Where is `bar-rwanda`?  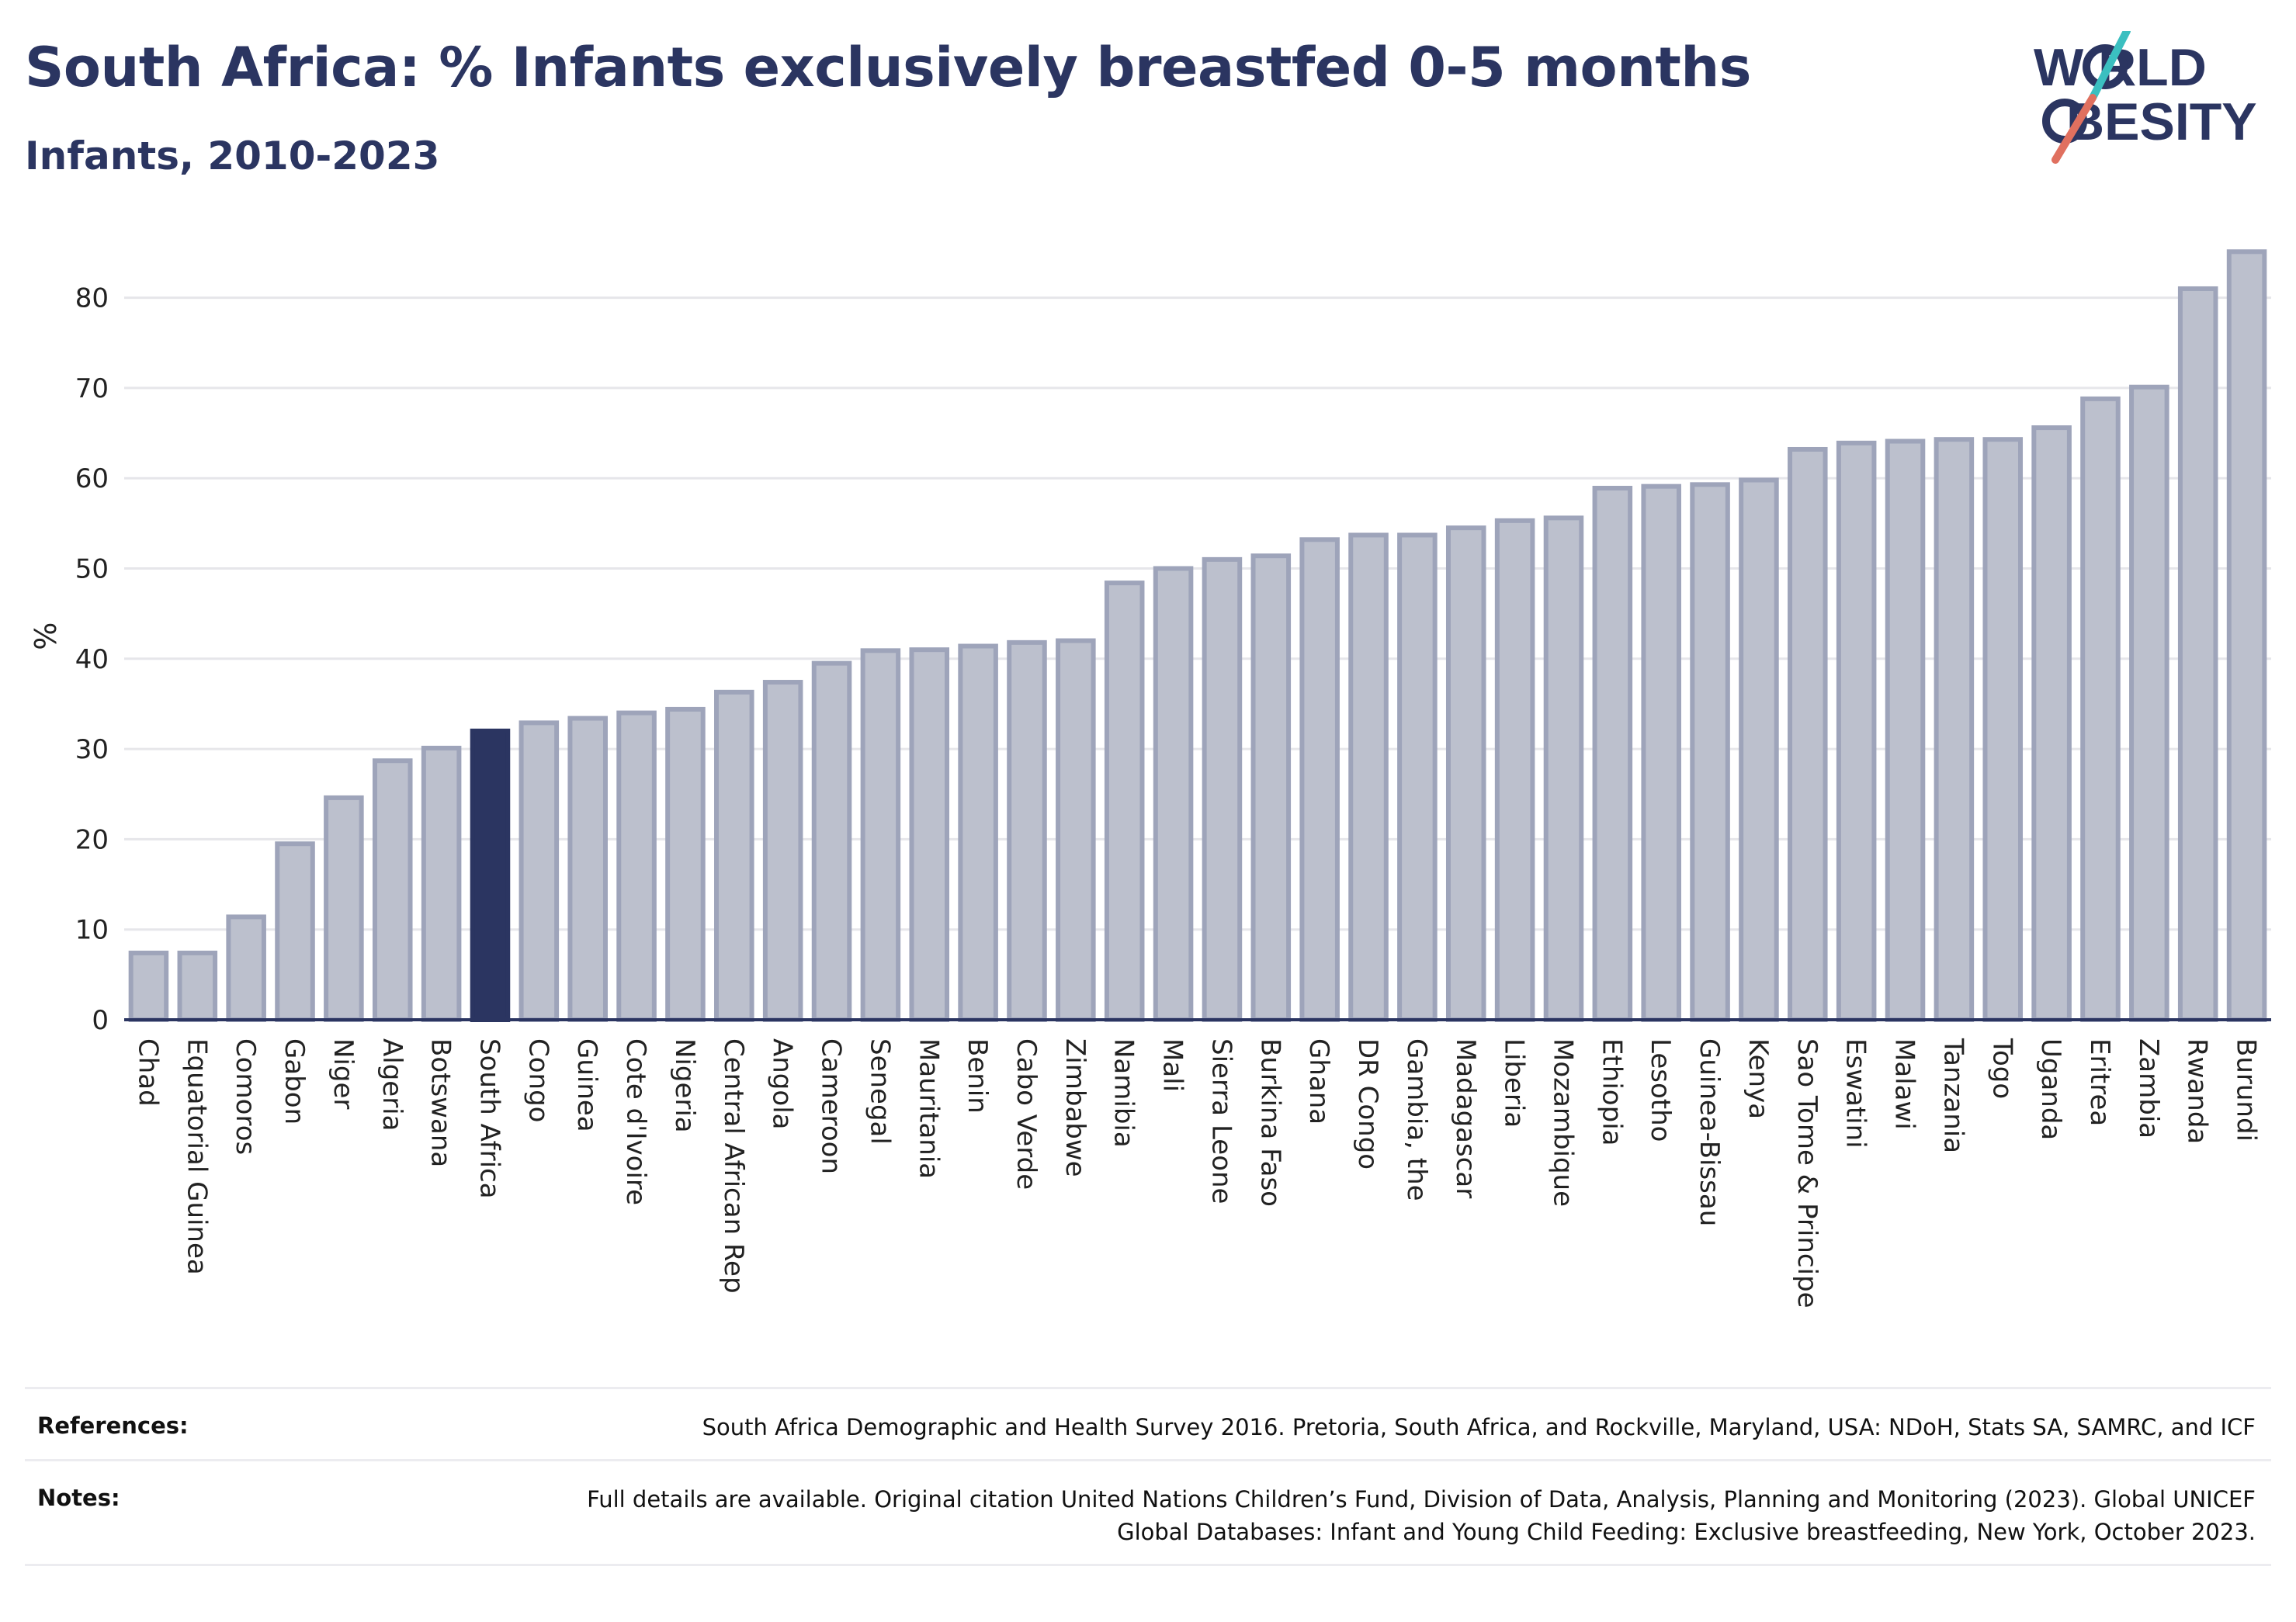
bar-rwanda is located at coordinates (2197, 654).